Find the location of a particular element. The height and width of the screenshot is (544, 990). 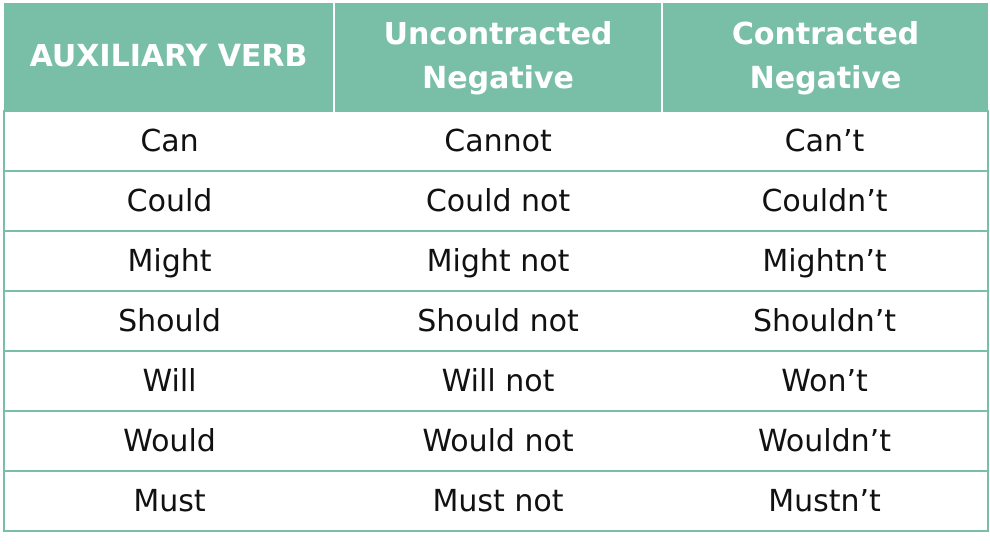

header-contracted-negative: Contracted Negative is located at coordinates (825, 57).